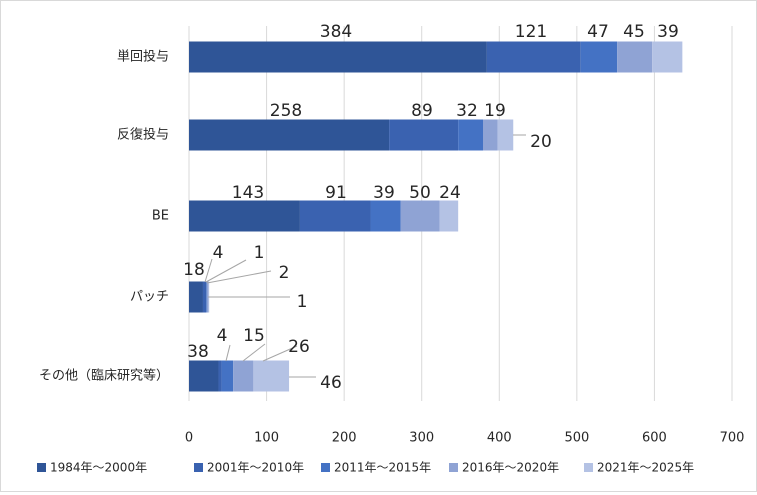 The width and height of the screenshot is (757, 495). What do you see at coordinates (382, 468) in the screenshot?
I see `legend-label: 2011年～2015年` at bounding box center [382, 468].